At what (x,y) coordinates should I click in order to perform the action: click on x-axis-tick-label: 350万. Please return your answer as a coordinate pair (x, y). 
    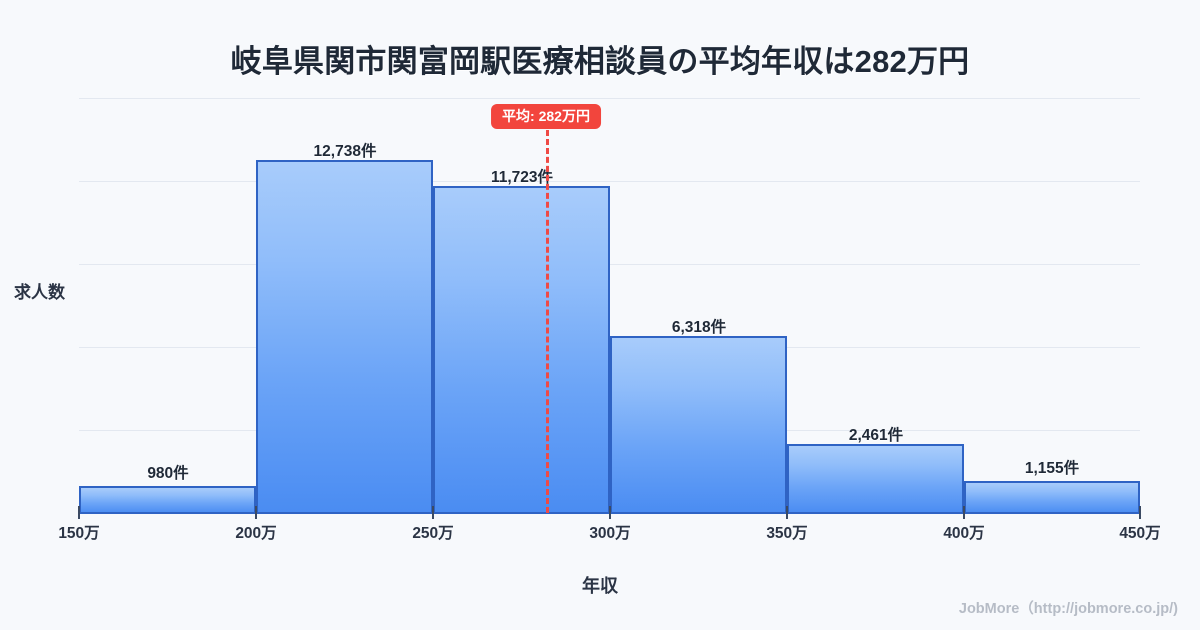
    Looking at the image, I should click on (787, 533).